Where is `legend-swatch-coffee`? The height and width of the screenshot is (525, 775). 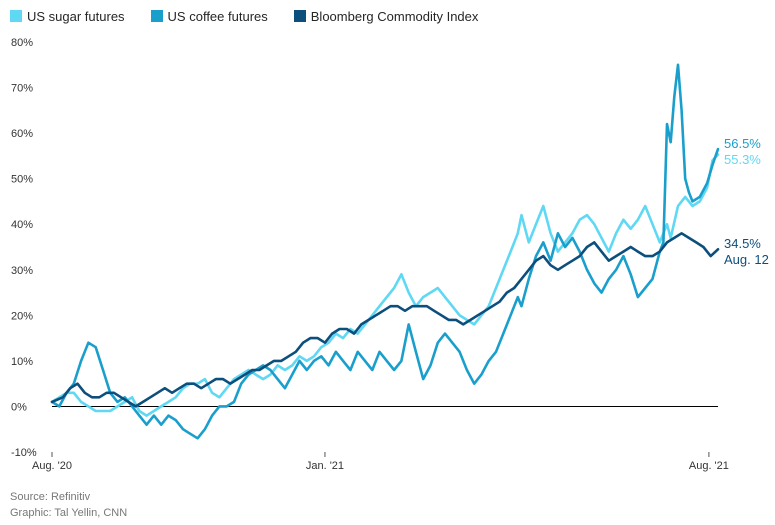 legend-swatch-coffee is located at coordinates (156, 16).